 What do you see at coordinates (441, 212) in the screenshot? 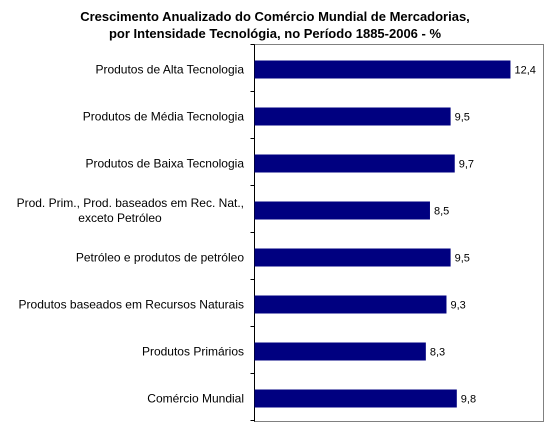
I see `data-label: 8,5` at bounding box center [441, 212].